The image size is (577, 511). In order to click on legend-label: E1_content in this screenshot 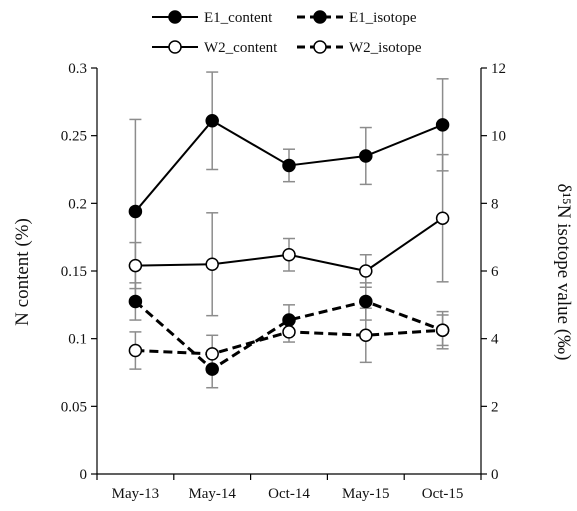, I will do `click(238, 18)`.